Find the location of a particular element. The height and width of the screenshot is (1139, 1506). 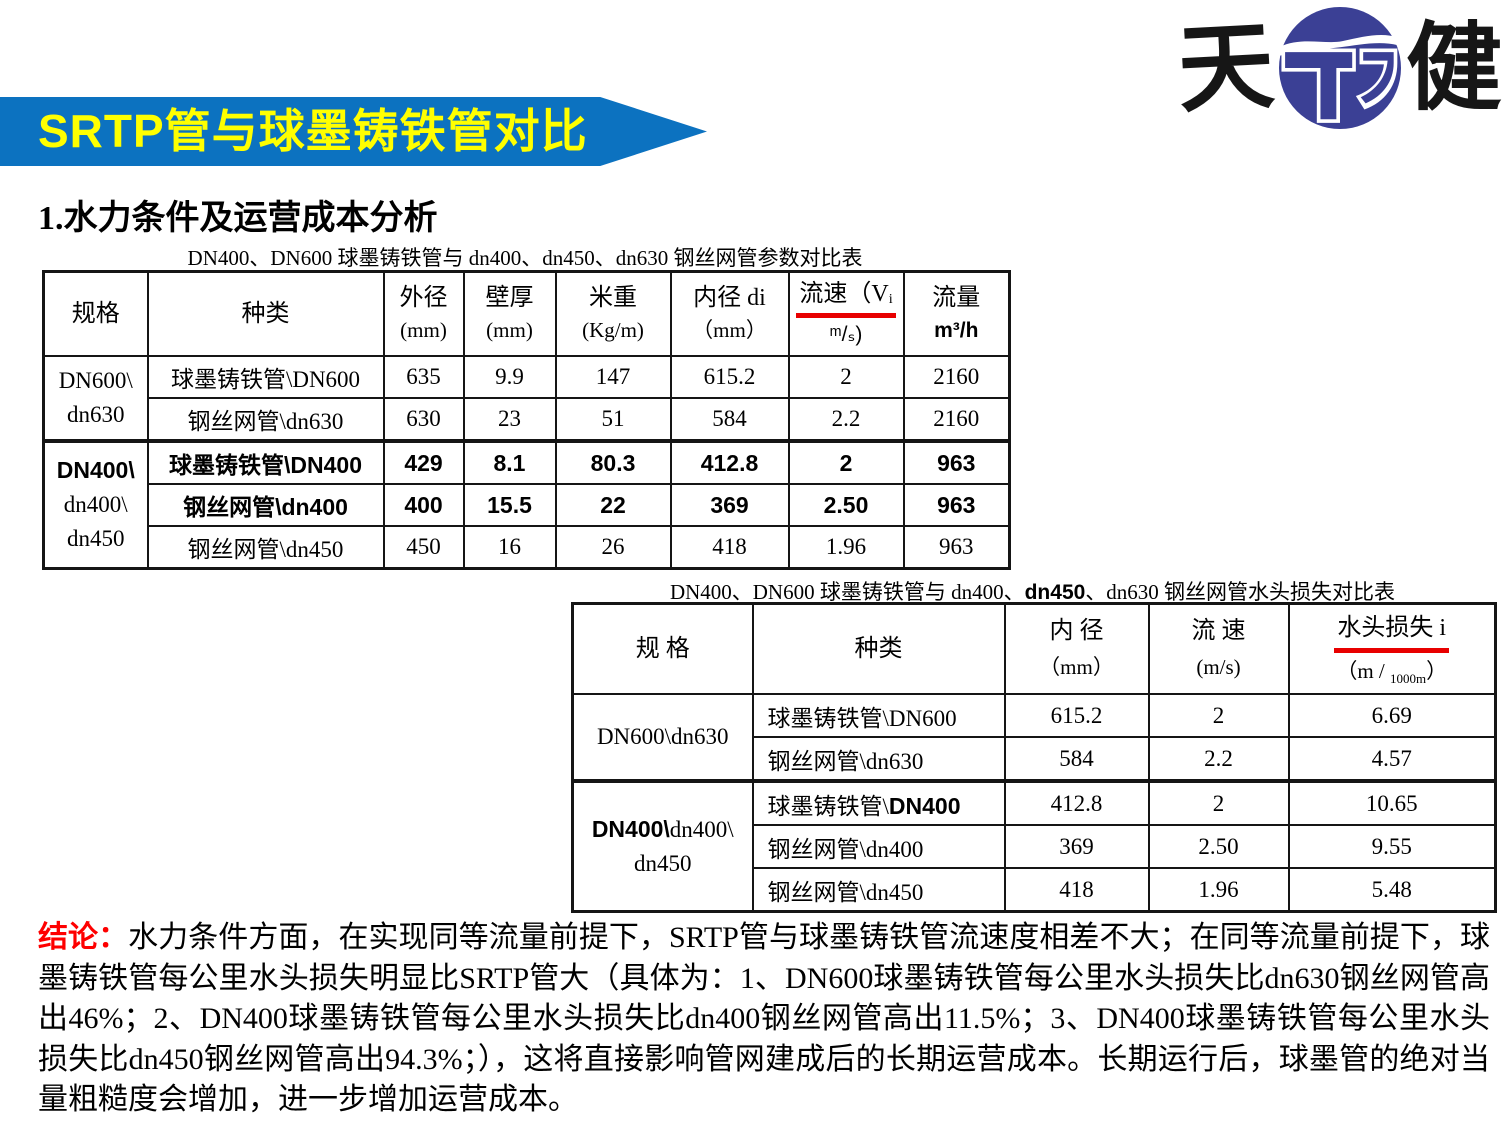

table-cell: 9.55 is located at coordinates (1392, 846).